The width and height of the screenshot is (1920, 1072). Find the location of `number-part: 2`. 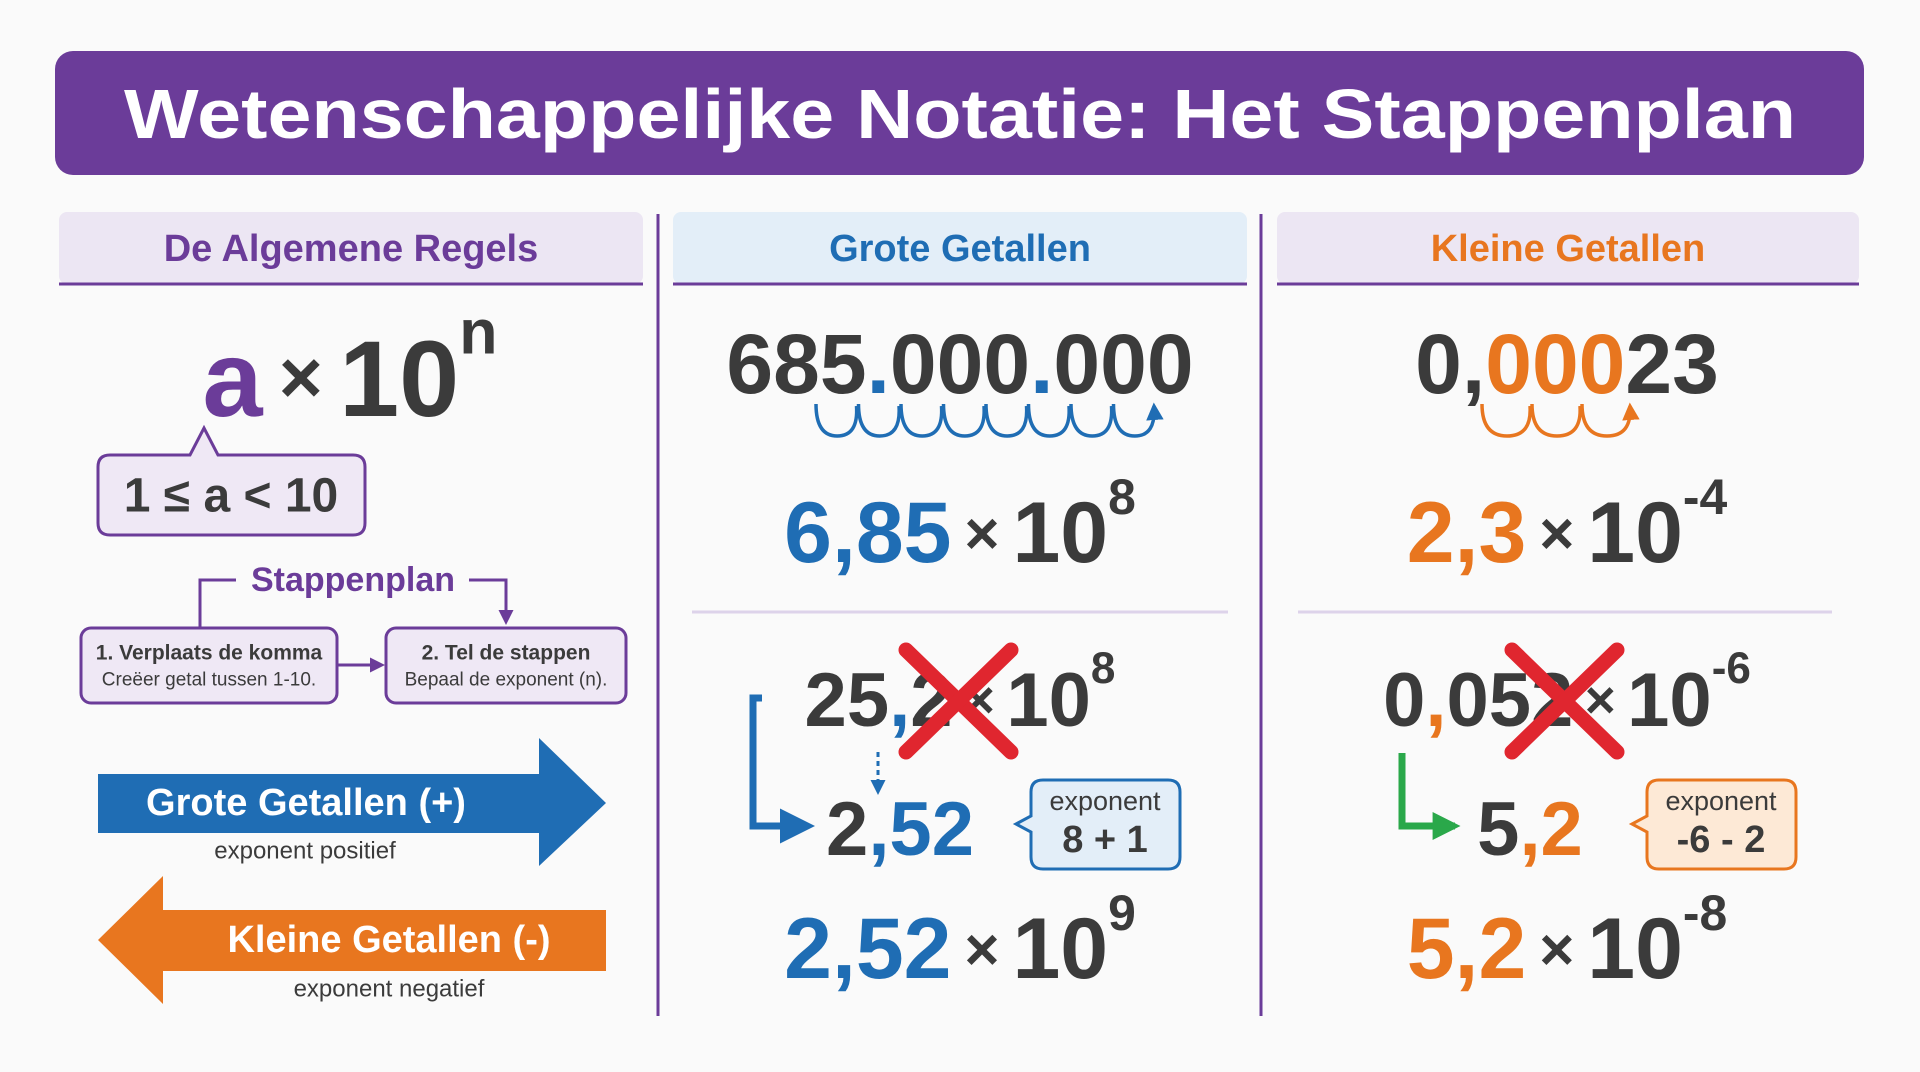

number-part: 2 is located at coordinates (847, 829).